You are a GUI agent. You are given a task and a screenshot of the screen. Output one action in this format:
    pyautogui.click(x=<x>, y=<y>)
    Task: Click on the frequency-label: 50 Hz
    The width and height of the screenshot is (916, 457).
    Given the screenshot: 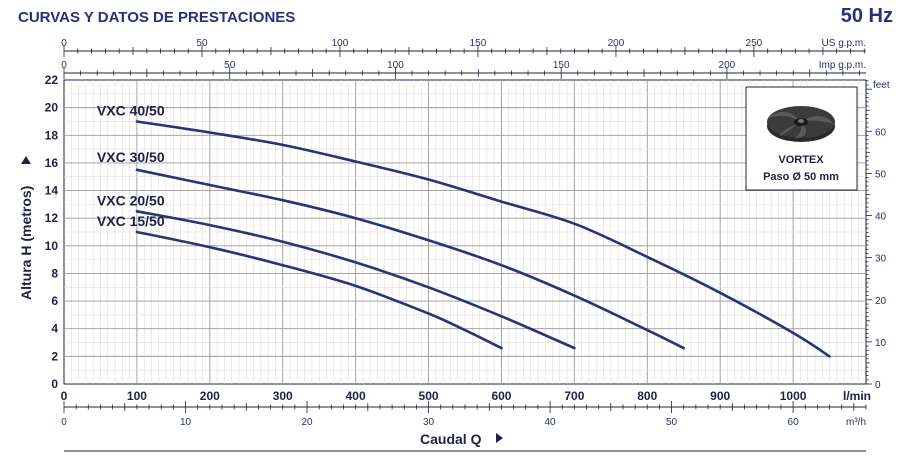 What is the action you would take?
    pyautogui.click(x=867, y=16)
    